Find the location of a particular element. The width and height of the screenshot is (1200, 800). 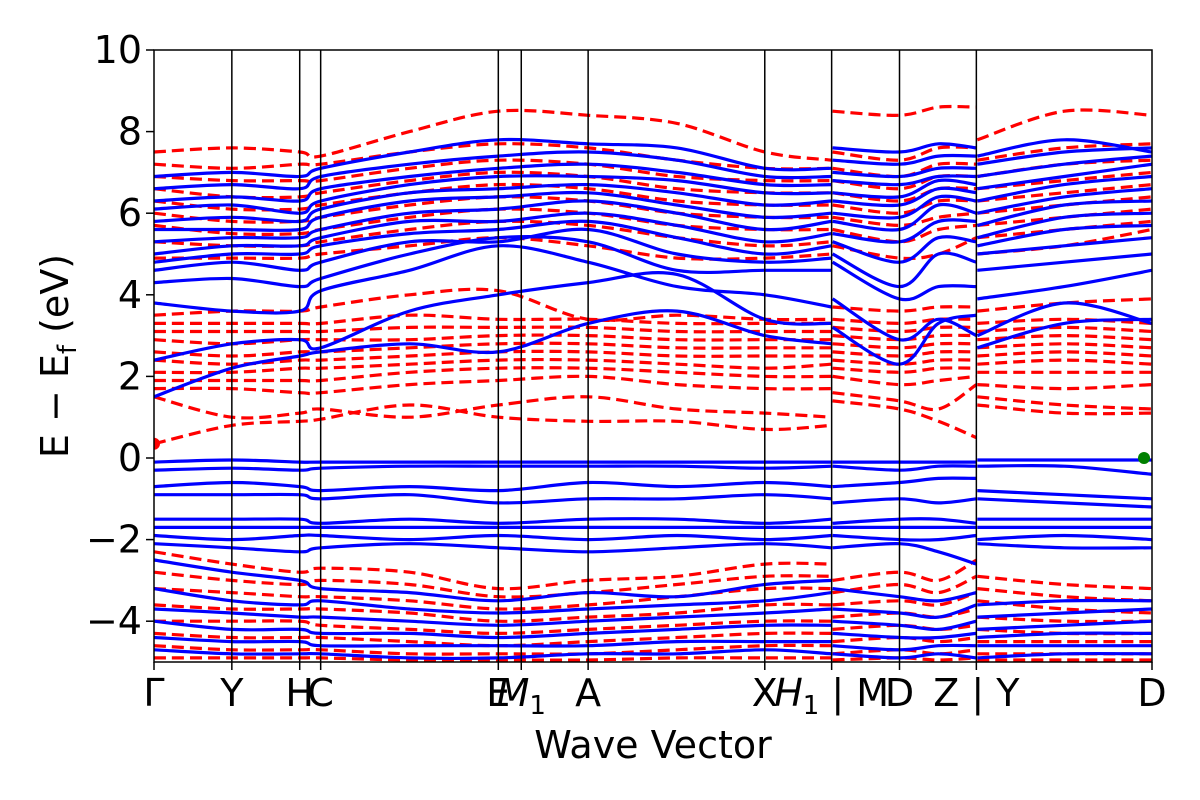

x-tick-label-11: D is located at coordinates (1151, 693).